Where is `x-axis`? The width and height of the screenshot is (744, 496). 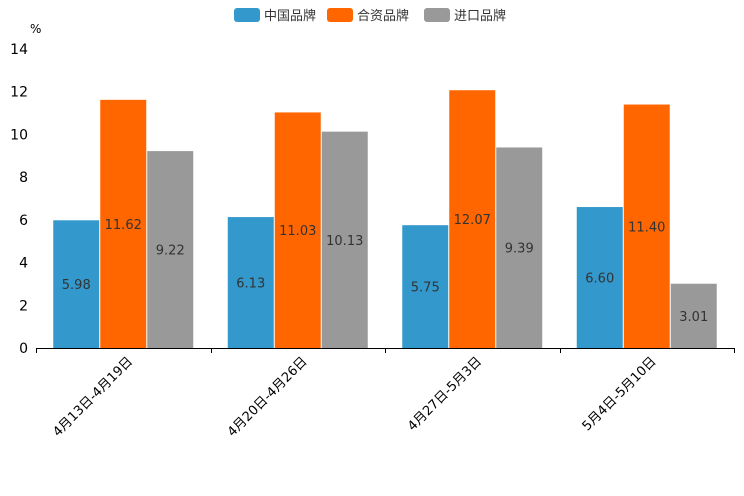
x-axis is located at coordinates (385, 350).